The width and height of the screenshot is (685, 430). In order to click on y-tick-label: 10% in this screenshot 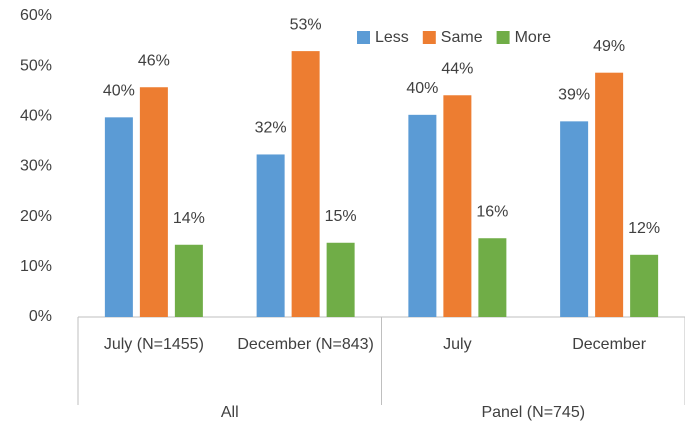, I will do `click(36, 266)`.